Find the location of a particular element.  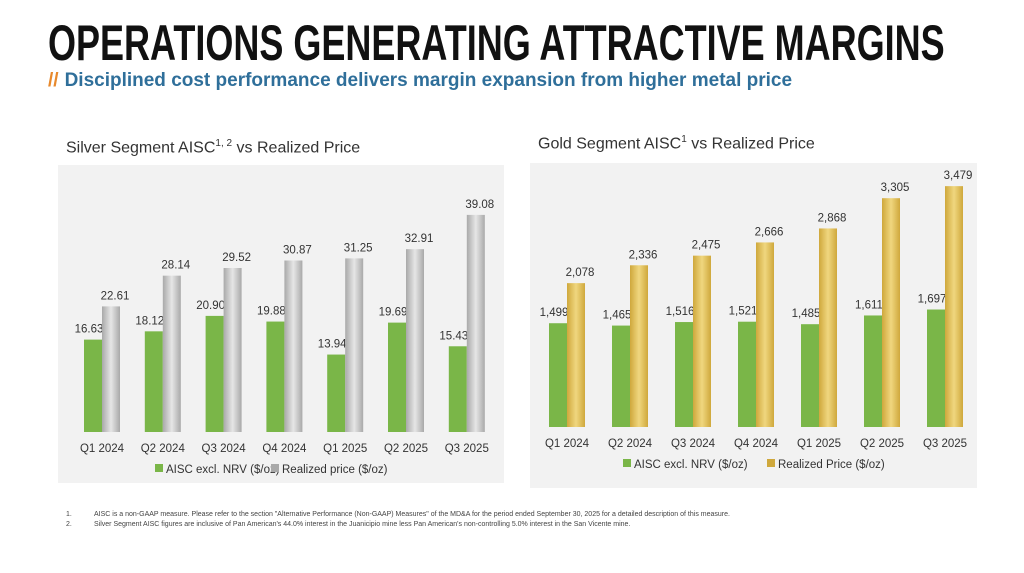

data-label: 30.87 is located at coordinates (297, 251).